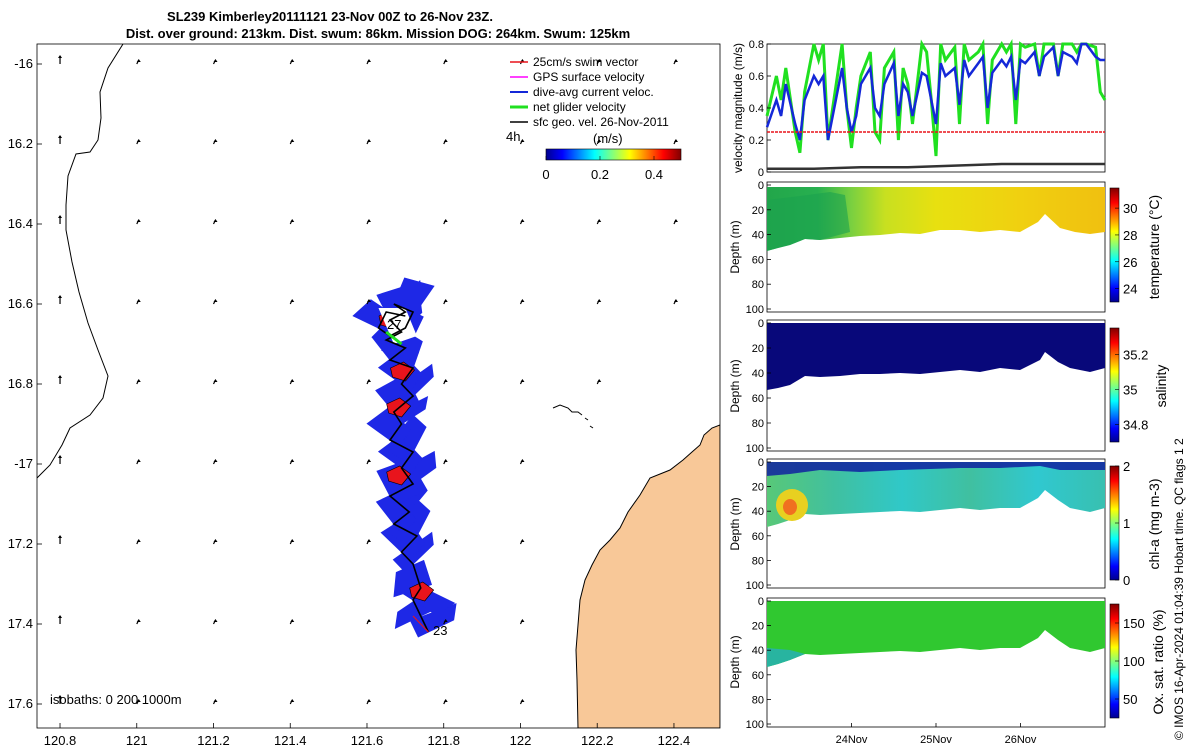 This screenshot has height=750, width=1200. Describe the element at coordinates (1114, 385) in the screenshot. I see `salinity-colorbar-gradient` at that location.